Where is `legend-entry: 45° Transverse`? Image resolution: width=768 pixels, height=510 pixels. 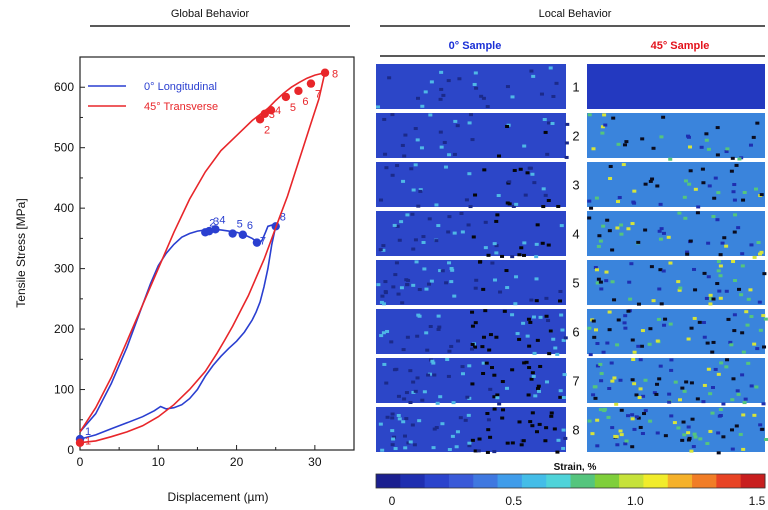 legend-entry: 45° Transverse is located at coordinates (181, 107).